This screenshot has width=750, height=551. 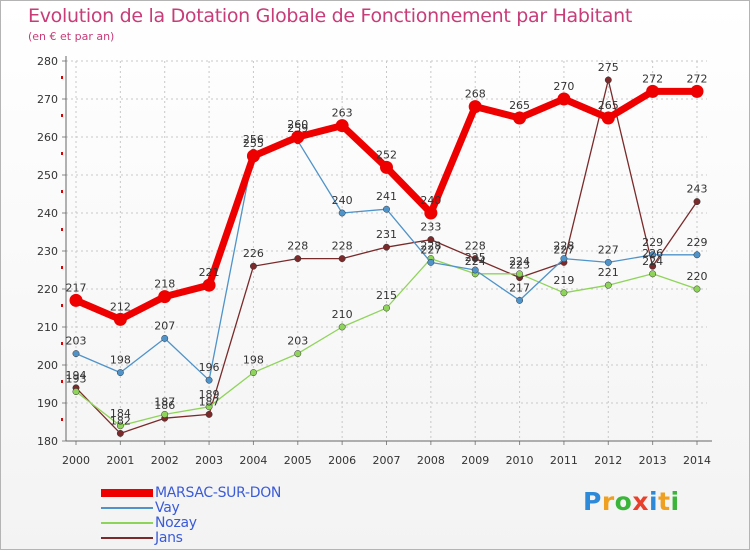 I want to click on x-tick-label: 2007, so click(x=387, y=460).